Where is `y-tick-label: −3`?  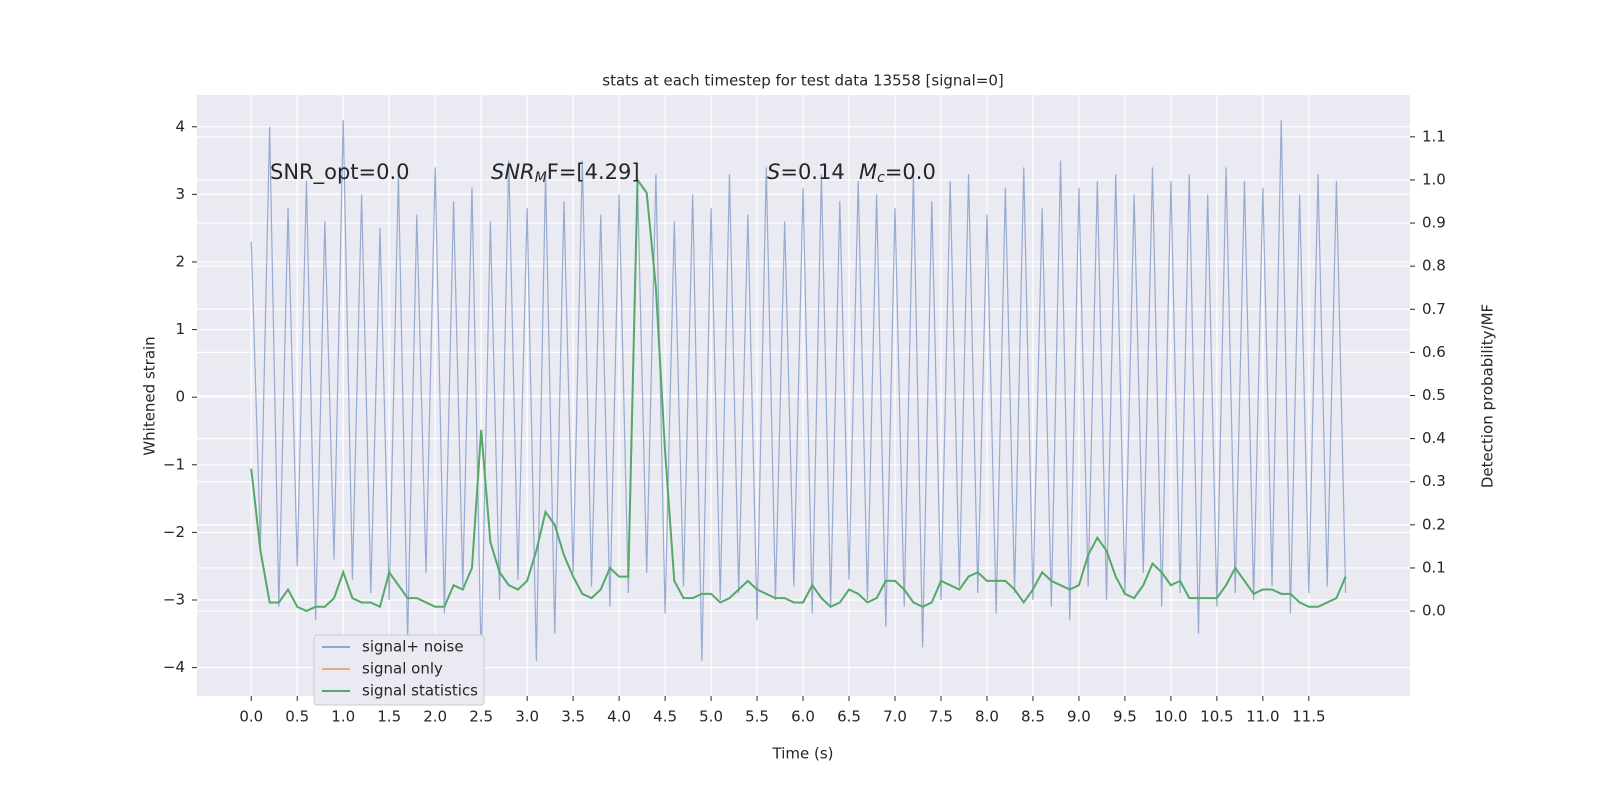
y-tick-label: −3 is located at coordinates (174, 600).